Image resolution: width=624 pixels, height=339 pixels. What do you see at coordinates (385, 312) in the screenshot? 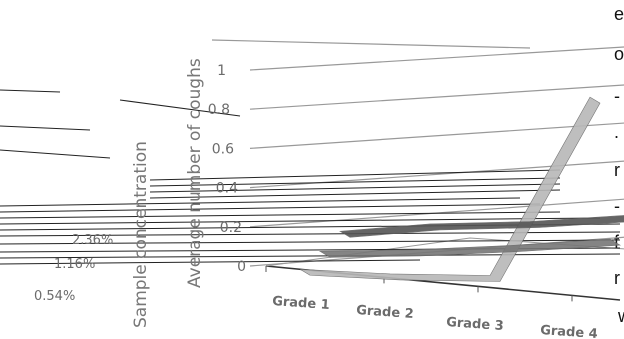
I see `x-tick-label: Grade 2` at bounding box center [385, 312].